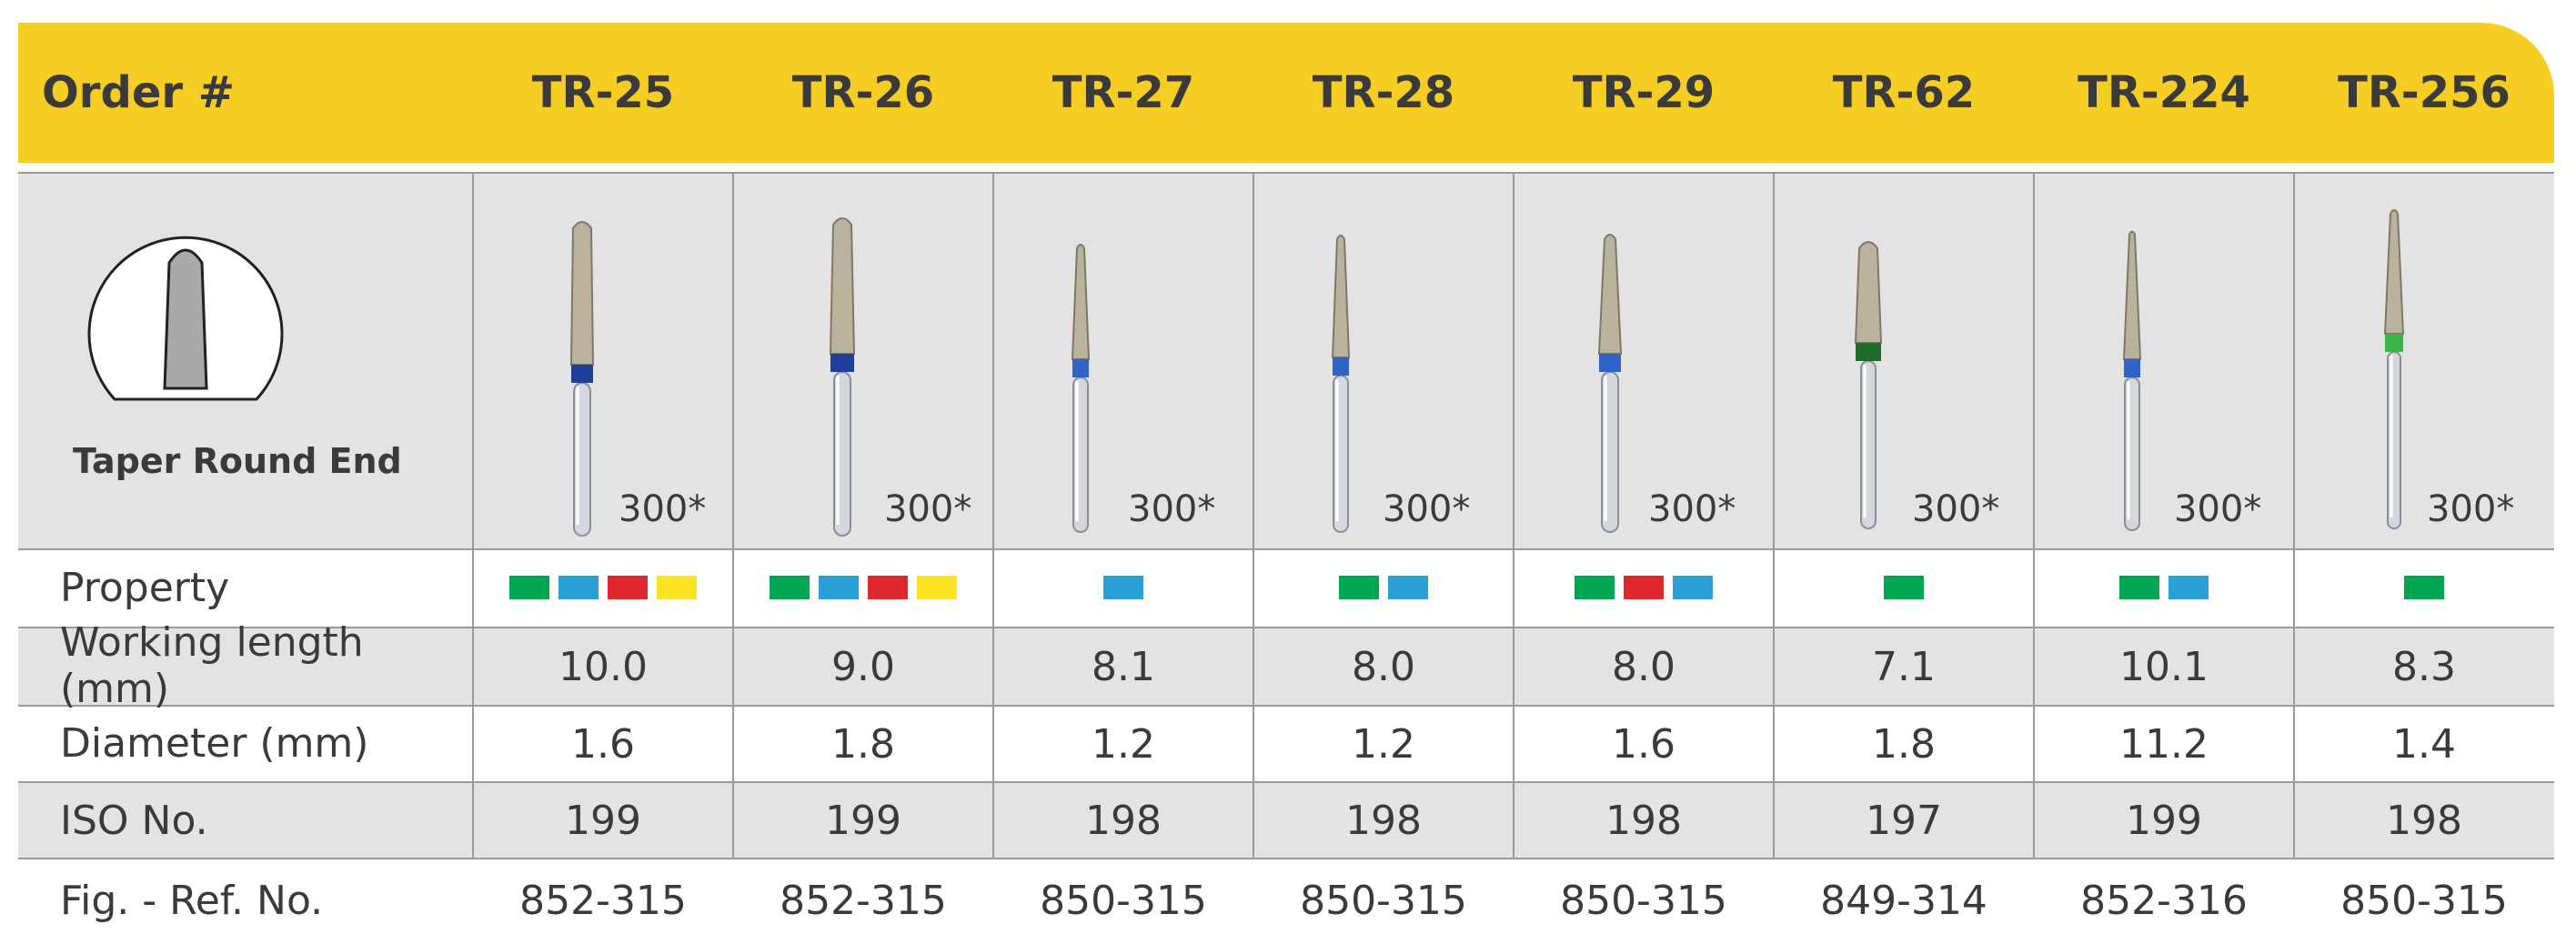  I want to click on order-number-label: Order #, so click(138, 92).